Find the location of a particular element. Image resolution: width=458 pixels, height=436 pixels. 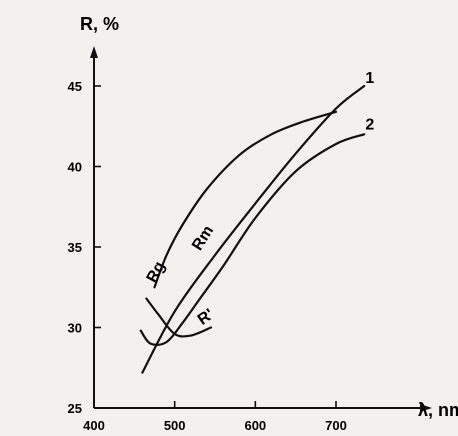

x-axis-arrow is located at coordinates (426, 408).